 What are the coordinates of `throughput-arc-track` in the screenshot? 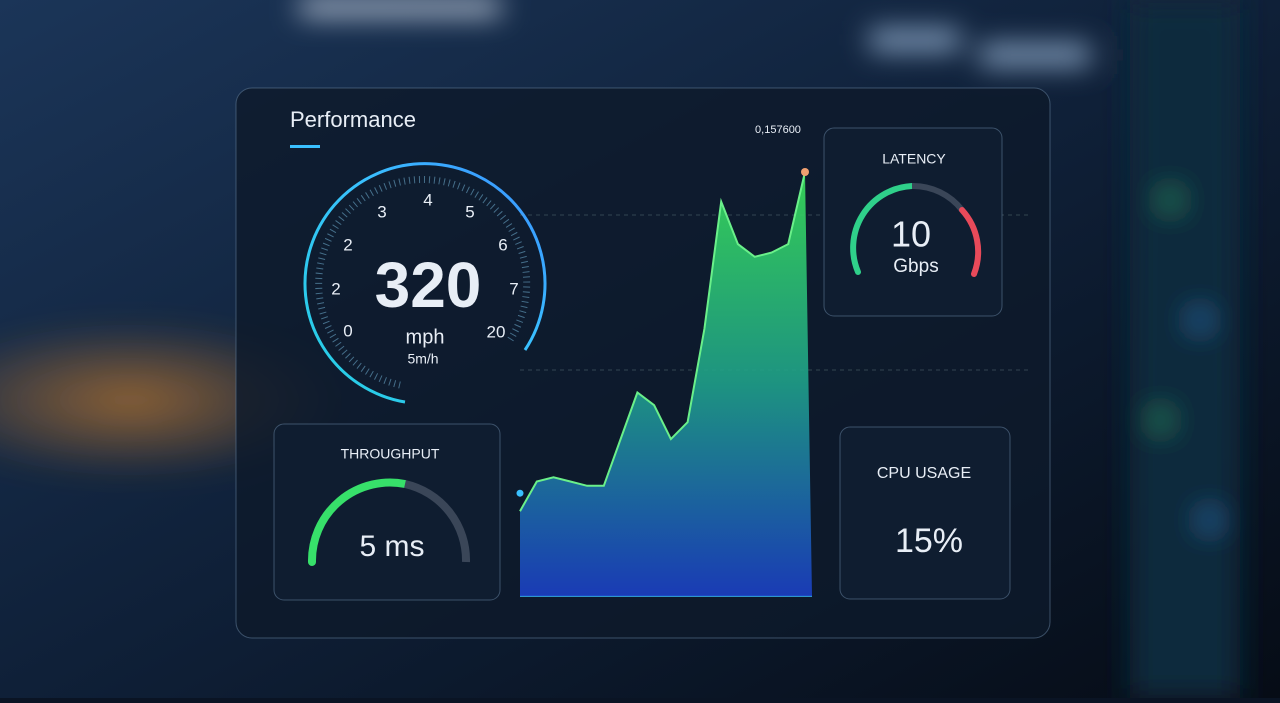 It's located at (437, 521).